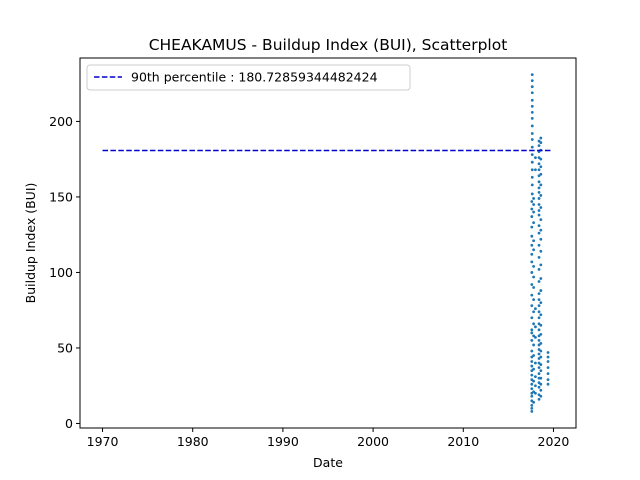  I want to click on y-axis-label: Buildup Index (BUI), so click(30, 243).